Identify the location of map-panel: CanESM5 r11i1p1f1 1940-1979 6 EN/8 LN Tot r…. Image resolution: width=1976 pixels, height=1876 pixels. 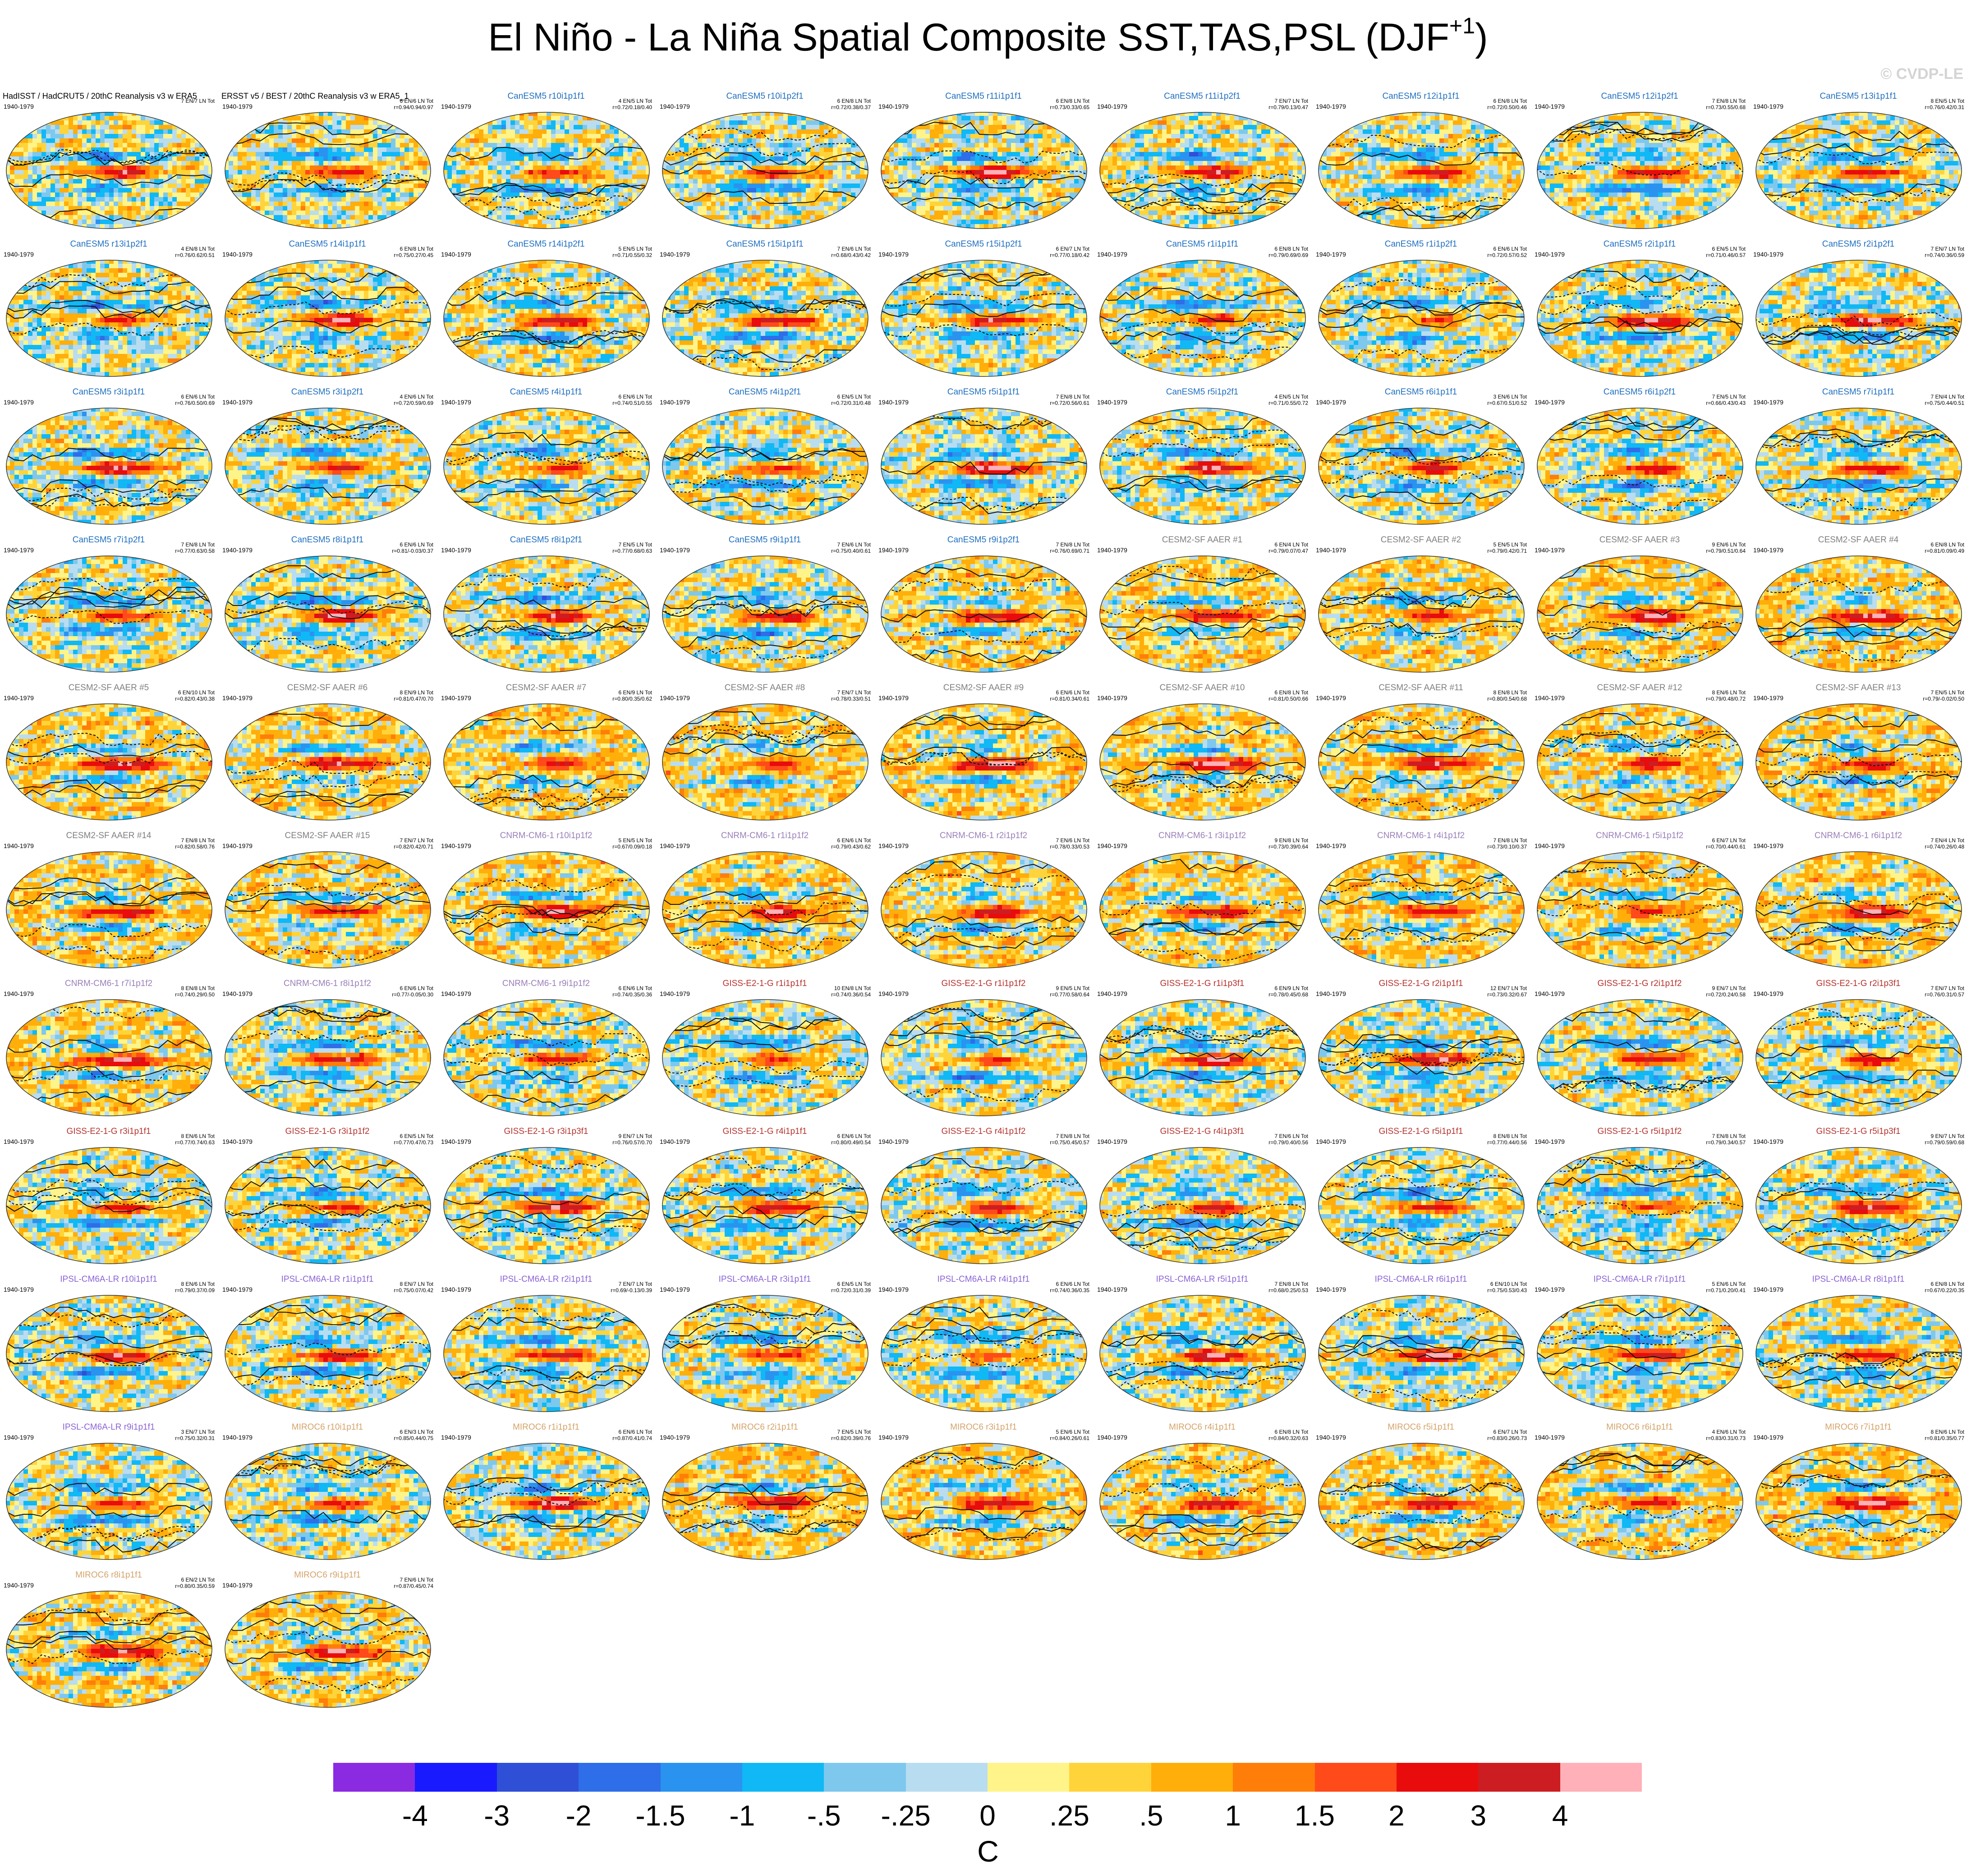
(983, 161).